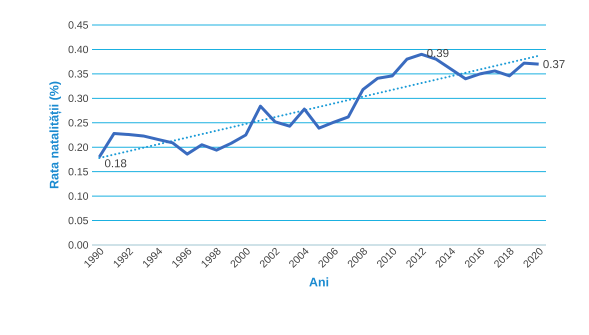  I want to click on y-tick-label: 0.00, so click(78, 245).